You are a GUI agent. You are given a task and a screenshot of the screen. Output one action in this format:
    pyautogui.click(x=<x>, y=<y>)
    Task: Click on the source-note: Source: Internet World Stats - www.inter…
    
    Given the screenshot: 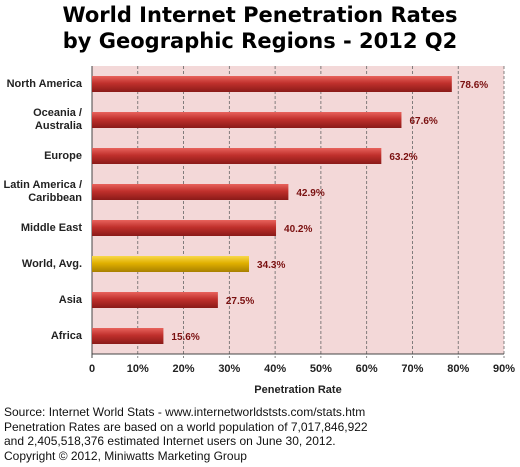 What is the action you would take?
    pyautogui.click(x=186, y=434)
    